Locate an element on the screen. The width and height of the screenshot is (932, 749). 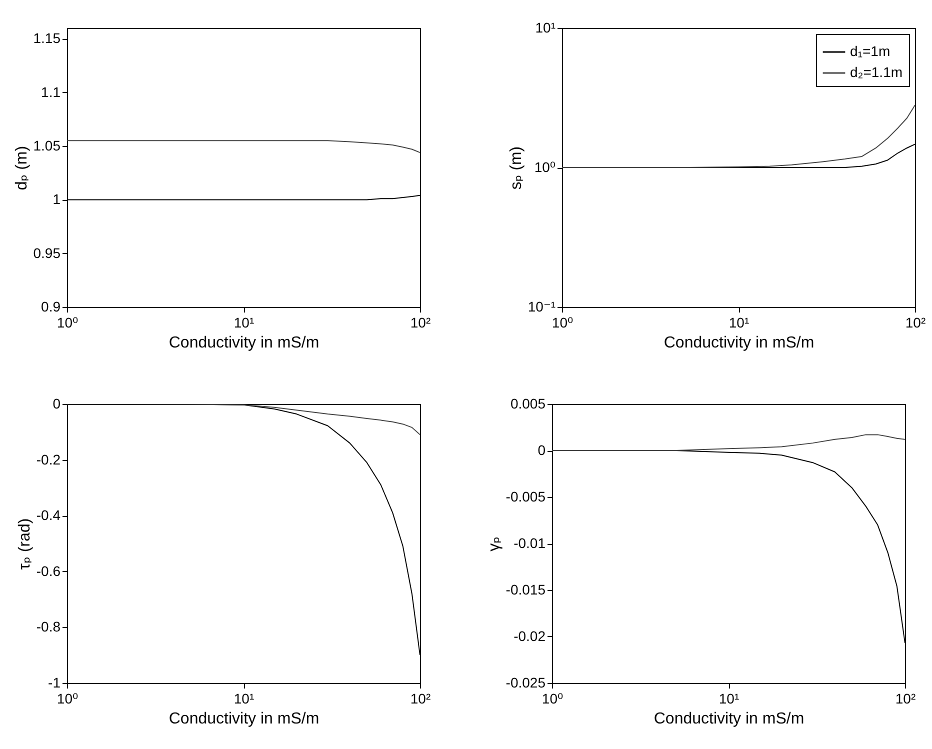
legend-label: d₂=1.1m is located at coordinates (876, 72).